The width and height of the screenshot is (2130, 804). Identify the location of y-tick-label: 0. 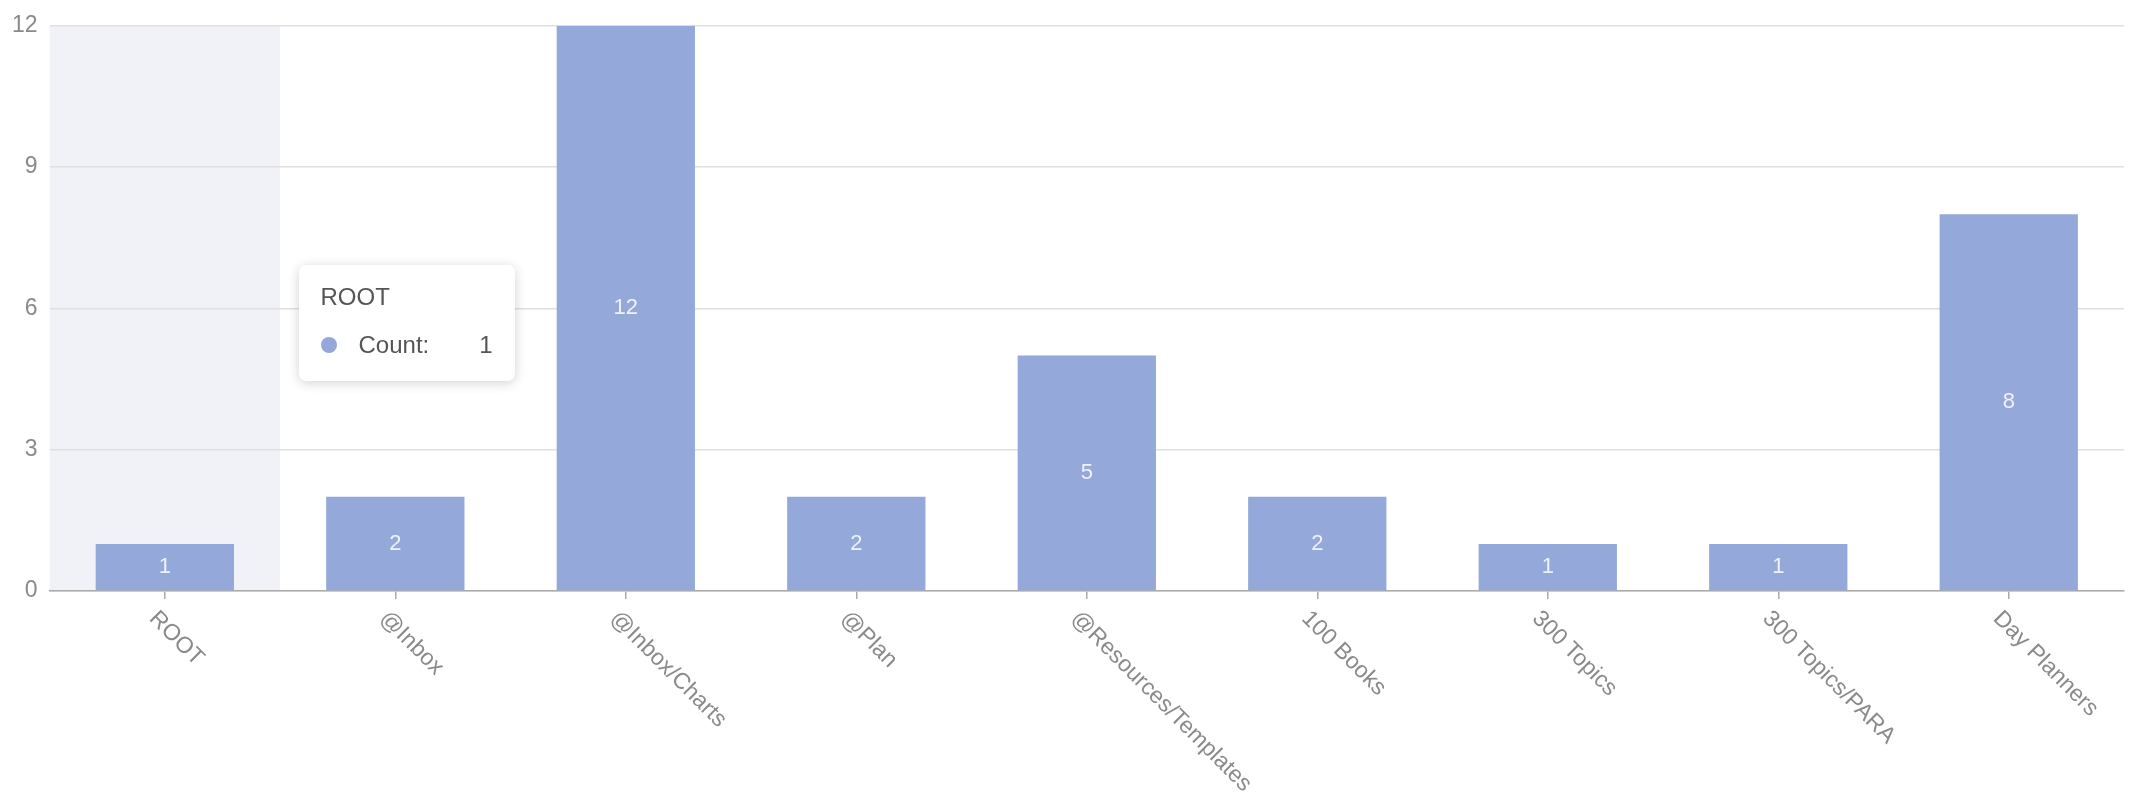
(31, 589).